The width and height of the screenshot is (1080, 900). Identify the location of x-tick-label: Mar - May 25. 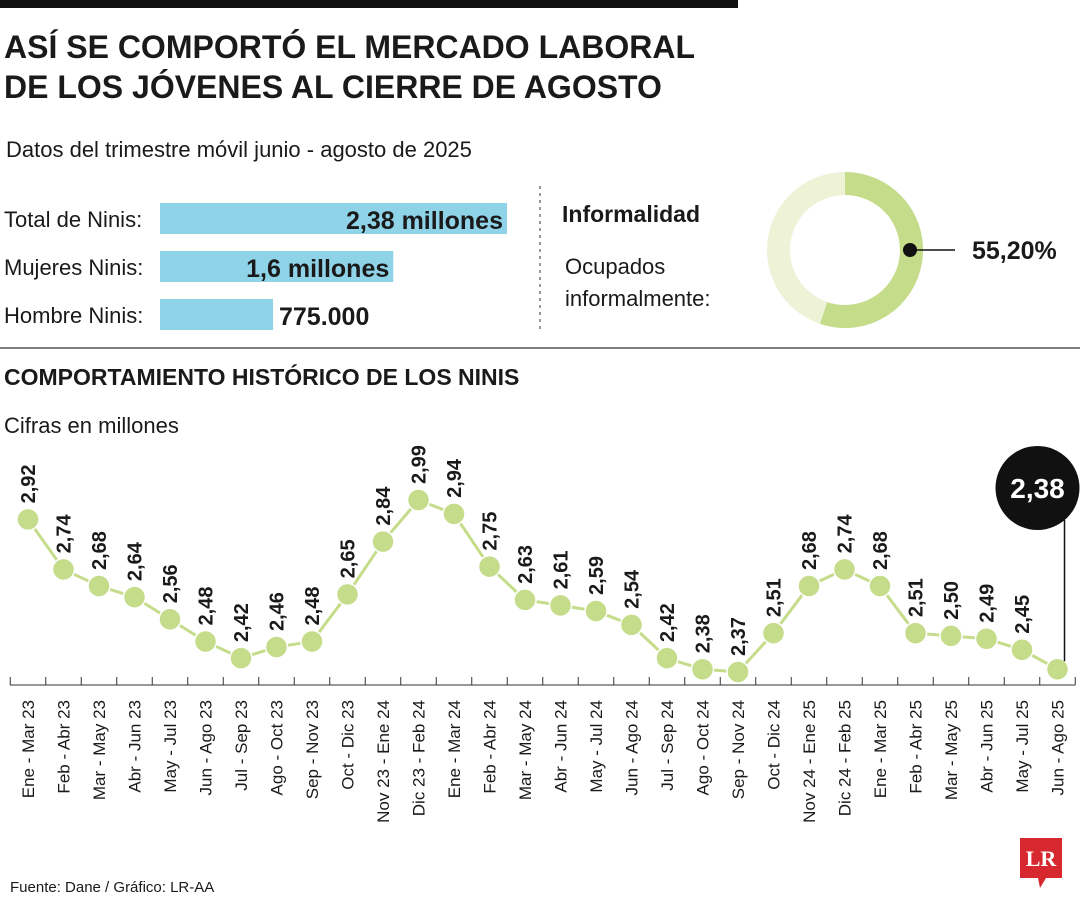
(951, 750).